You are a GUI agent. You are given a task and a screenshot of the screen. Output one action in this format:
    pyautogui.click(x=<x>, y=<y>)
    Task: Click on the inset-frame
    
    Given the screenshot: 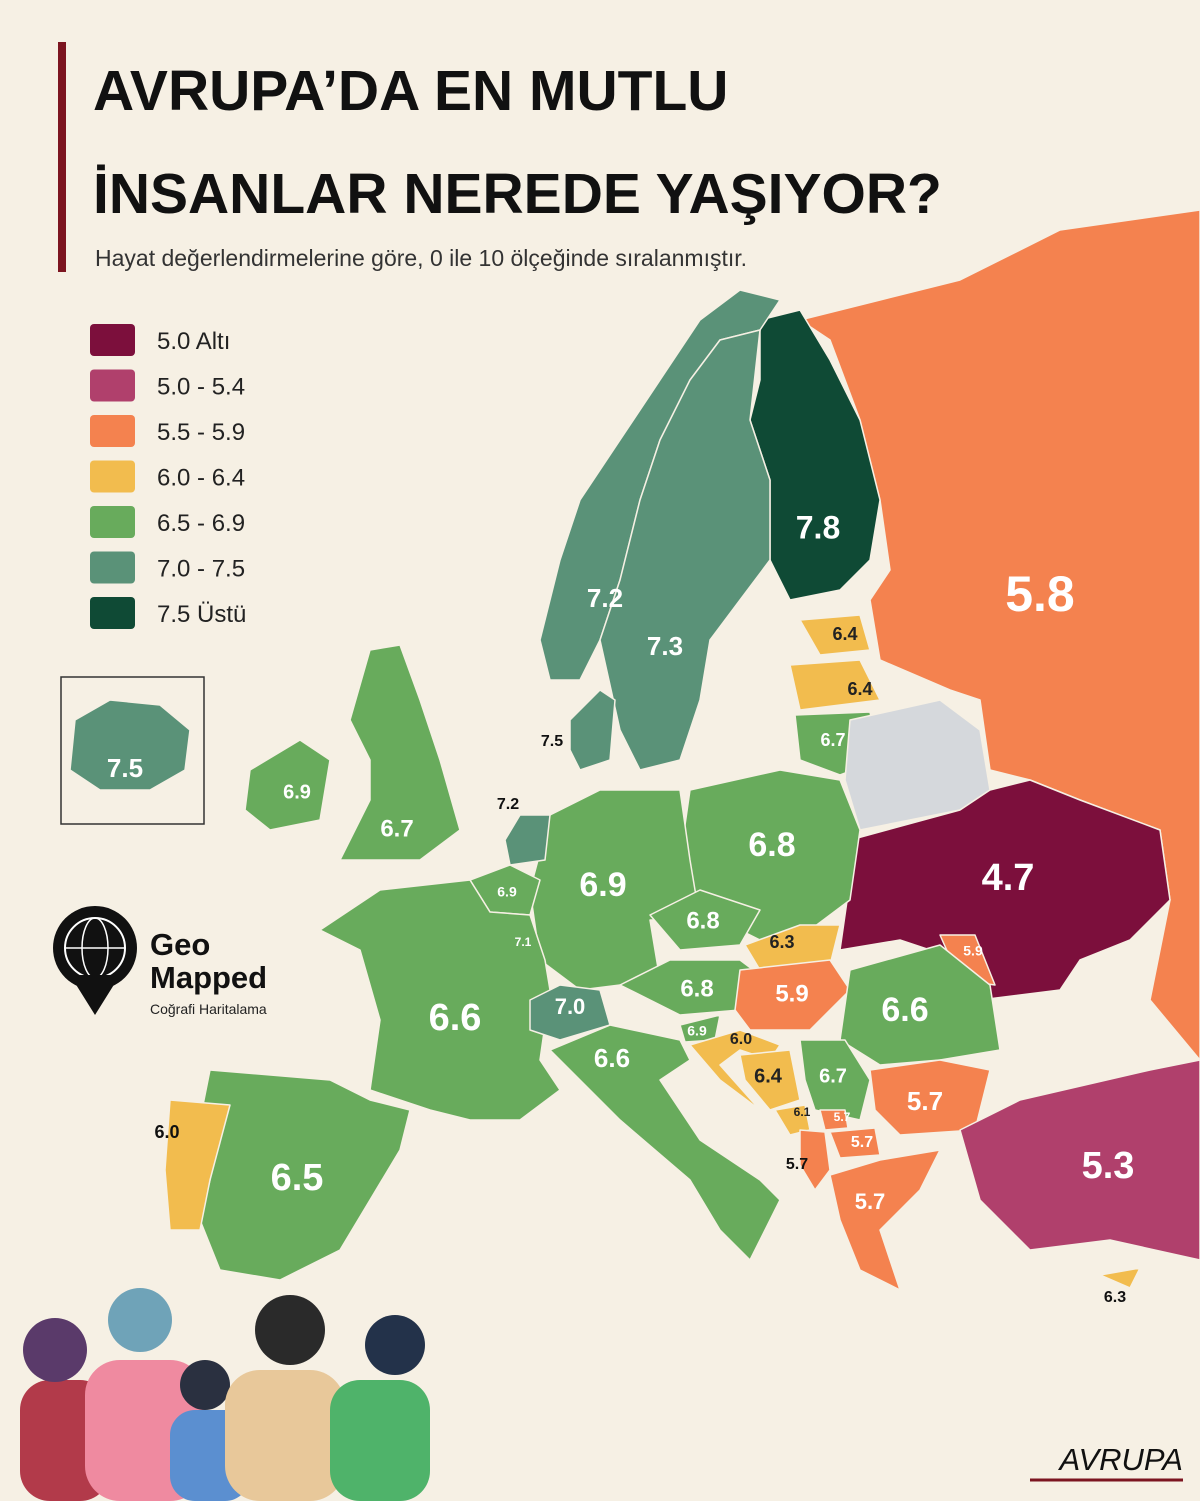 What is the action you would take?
    pyautogui.click(x=132, y=750)
    